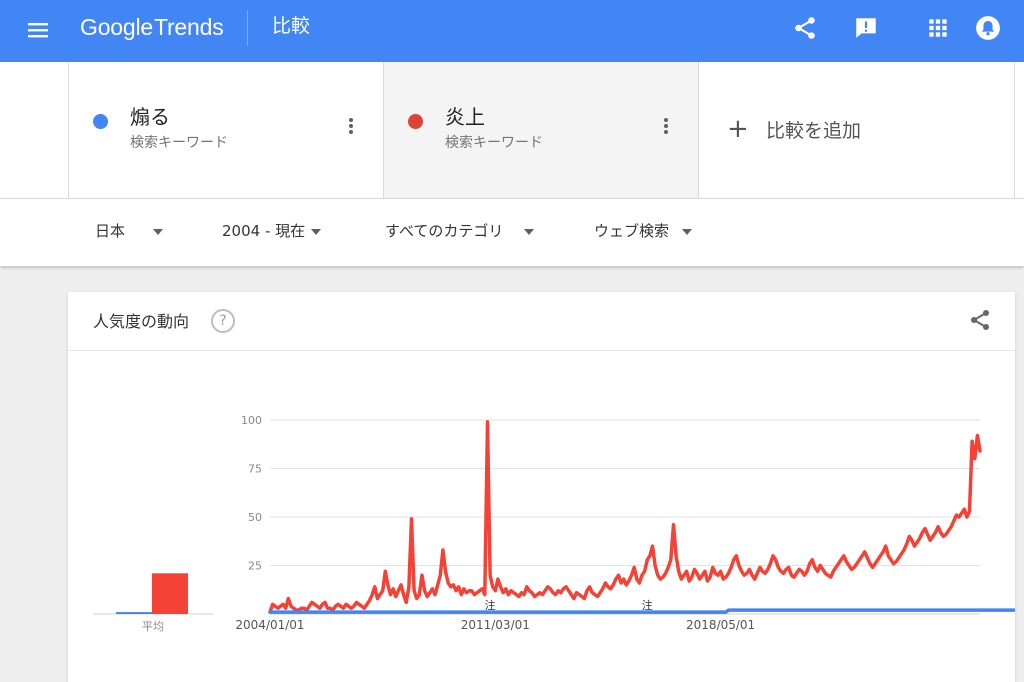 The height and width of the screenshot is (682, 1024). What do you see at coordinates (247, 28) in the screenshot?
I see `header-divider` at bounding box center [247, 28].